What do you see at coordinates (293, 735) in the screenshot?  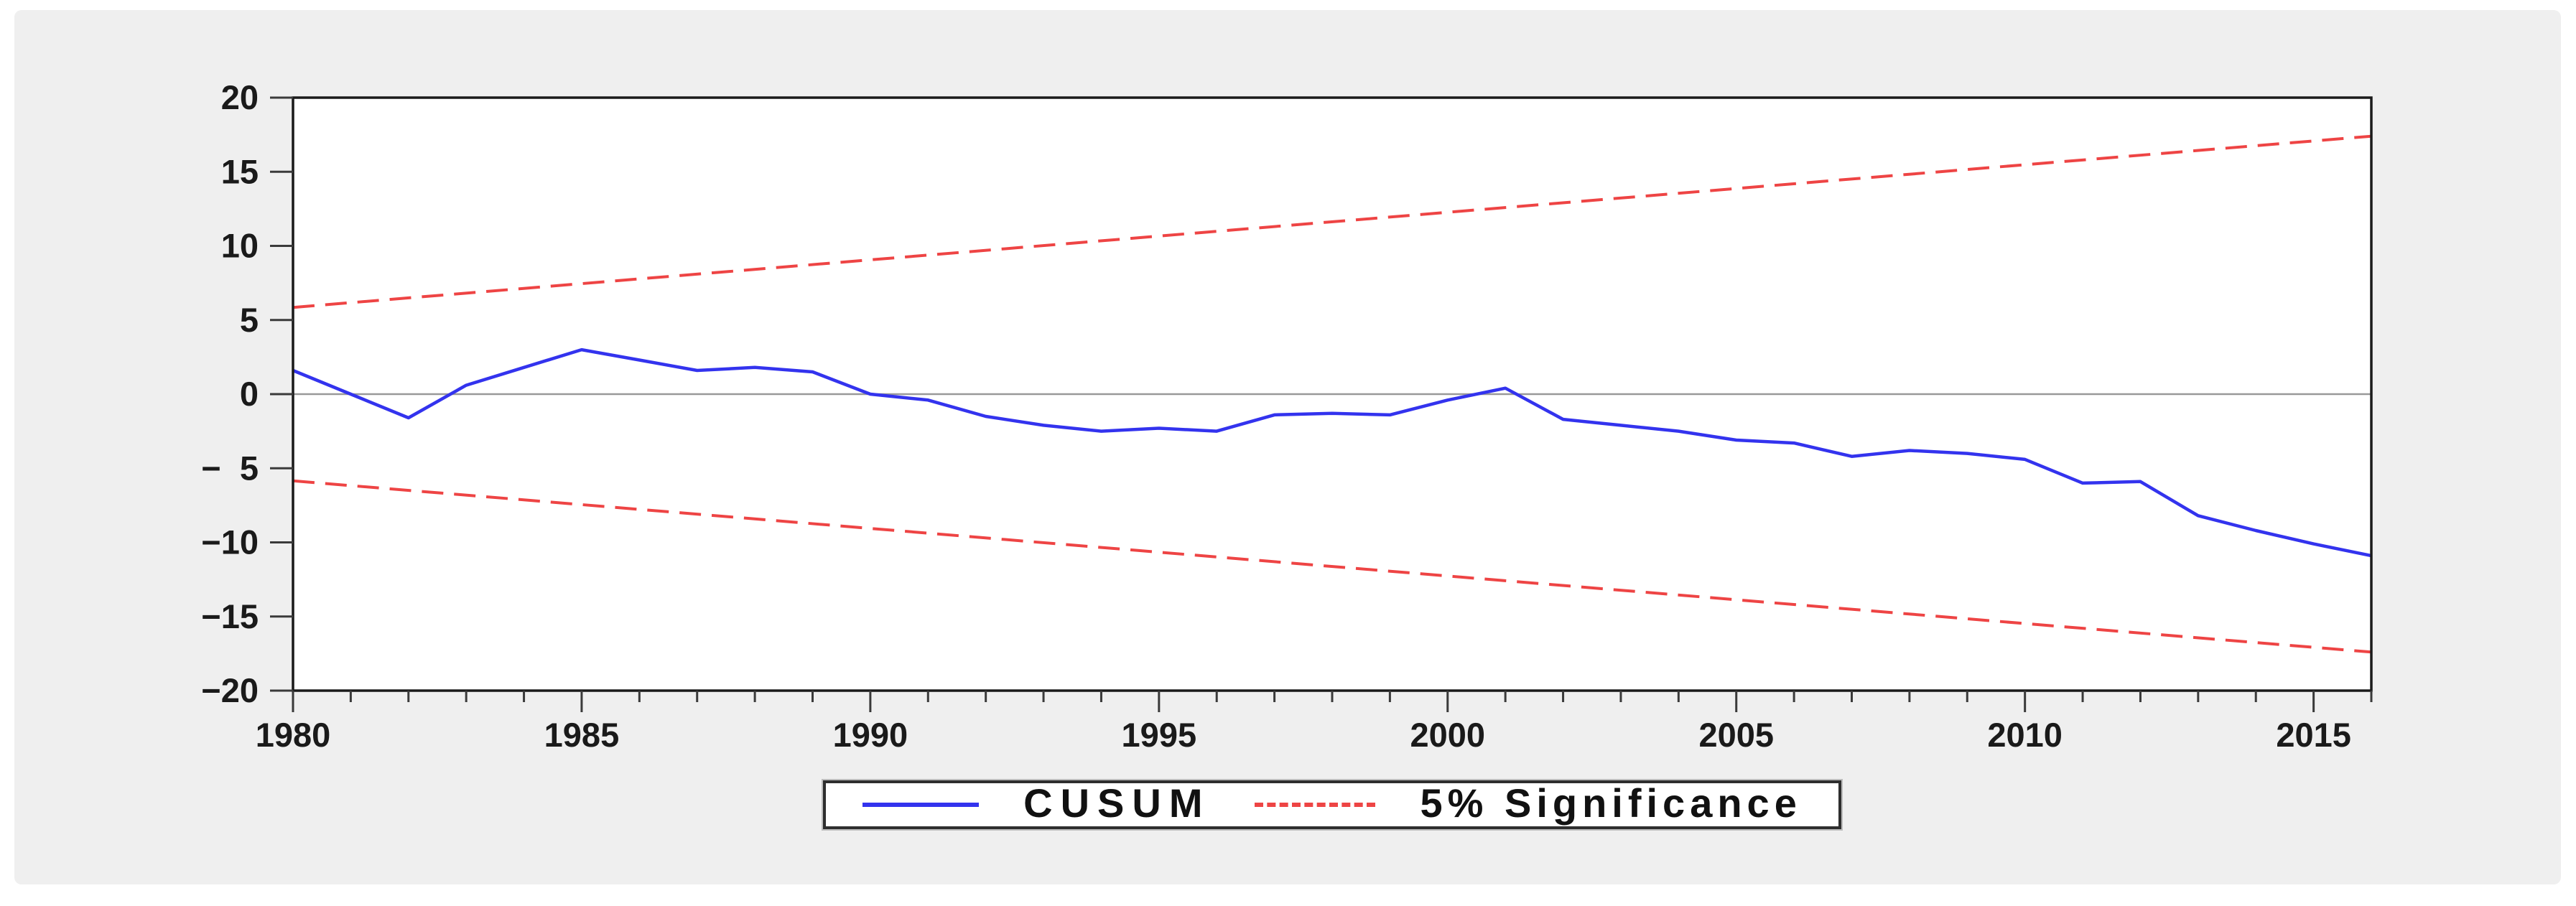 I see `x-axis-label: 1980` at bounding box center [293, 735].